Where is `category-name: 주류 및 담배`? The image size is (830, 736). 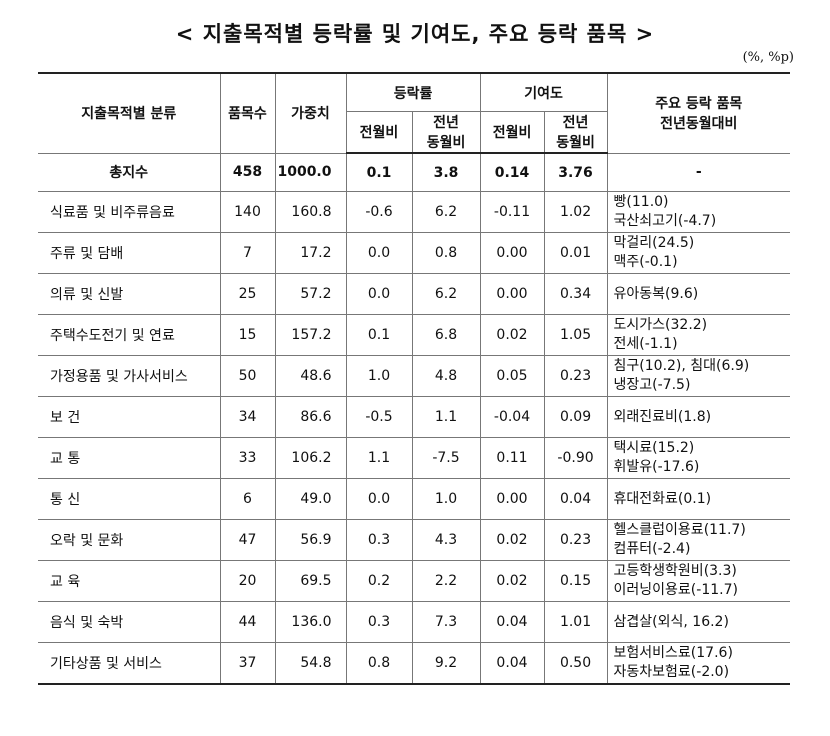 category-name: 주류 및 담배 is located at coordinates (129, 253).